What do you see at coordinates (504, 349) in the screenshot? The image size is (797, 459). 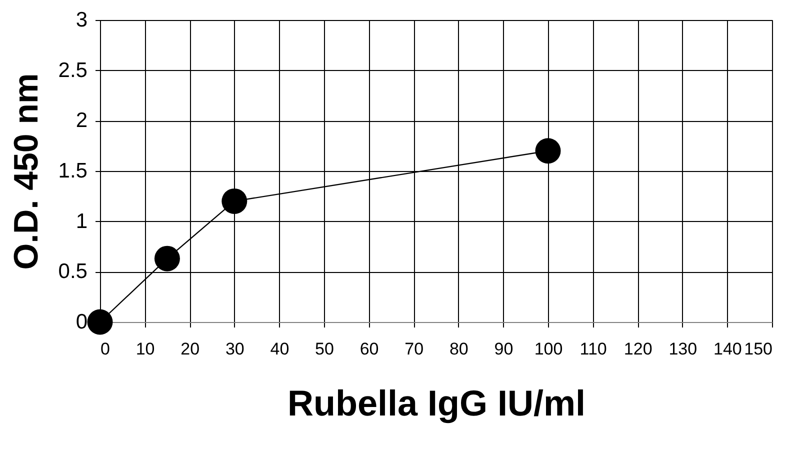 I see `x-tick-label: 90` at bounding box center [504, 349].